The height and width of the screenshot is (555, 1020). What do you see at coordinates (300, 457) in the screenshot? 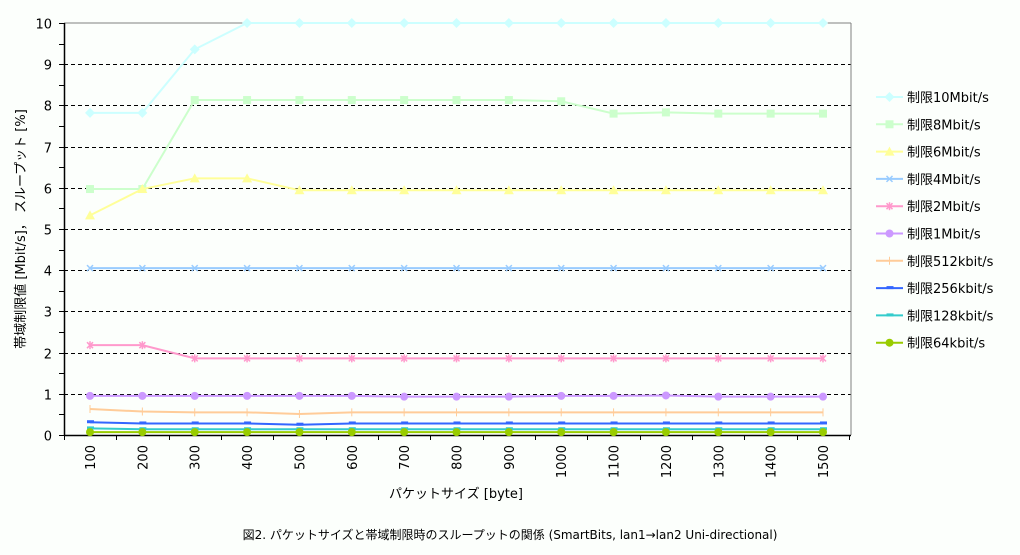
I see `x-tick-label: 500` at bounding box center [300, 457].